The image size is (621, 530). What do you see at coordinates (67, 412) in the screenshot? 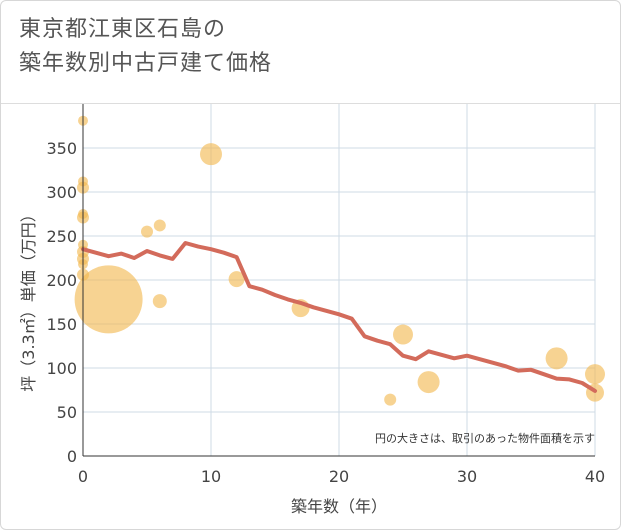
I see `y-tick-label: 50` at bounding box center [67, 412].